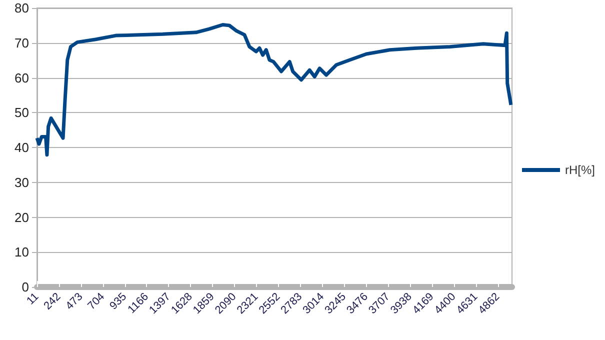 This screenshot has height=340, width=605. What do you see at coordinates (21, 78) in the screenshot?
I see `y-tick-label: 60` at bounding box center [21, 78].